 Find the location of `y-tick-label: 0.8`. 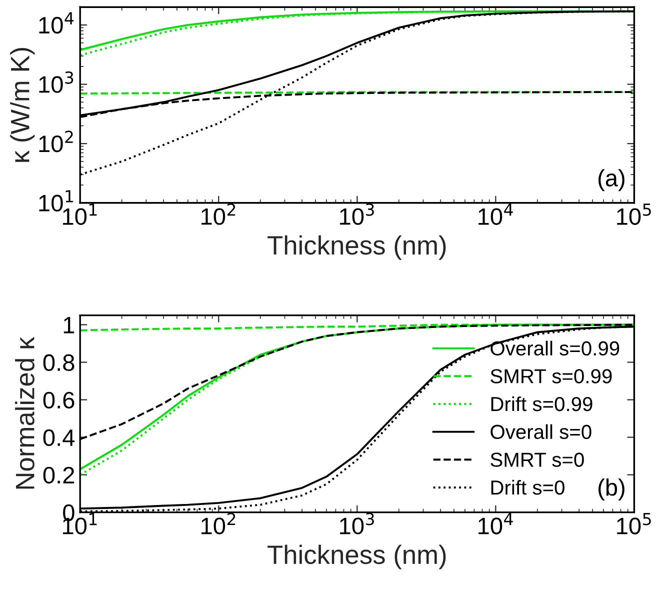

y-tick-label: 0.8 is located at coordinates (58, 363).